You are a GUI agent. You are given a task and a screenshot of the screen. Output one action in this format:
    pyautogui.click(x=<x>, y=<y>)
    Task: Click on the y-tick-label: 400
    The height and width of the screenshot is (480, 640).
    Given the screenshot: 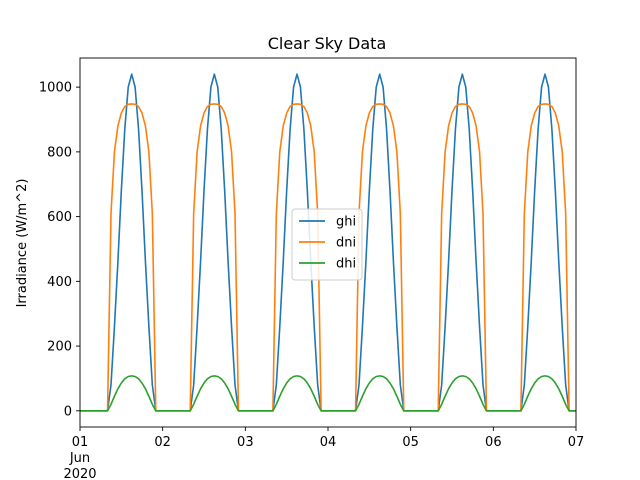 What is the action you would take?
    pyautogui.click(x=59, y=282)
    